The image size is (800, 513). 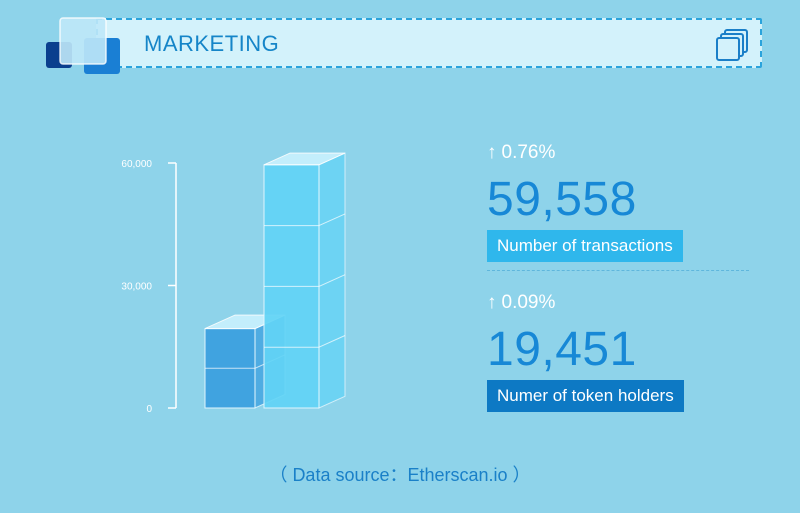 I want to click on bar-chart: 0 30,000 60,000, so click(x=233, y=283).